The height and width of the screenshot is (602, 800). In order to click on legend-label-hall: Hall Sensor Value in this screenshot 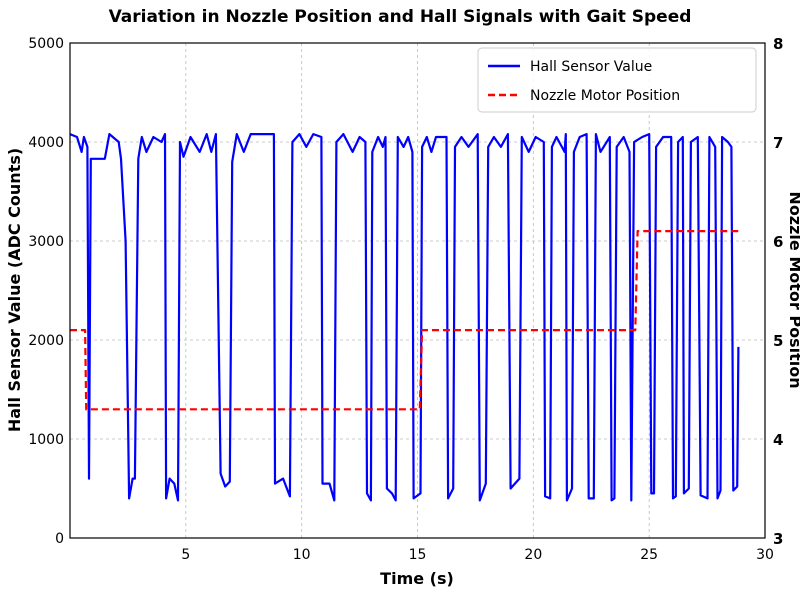, I will do `click(591, 67)`.